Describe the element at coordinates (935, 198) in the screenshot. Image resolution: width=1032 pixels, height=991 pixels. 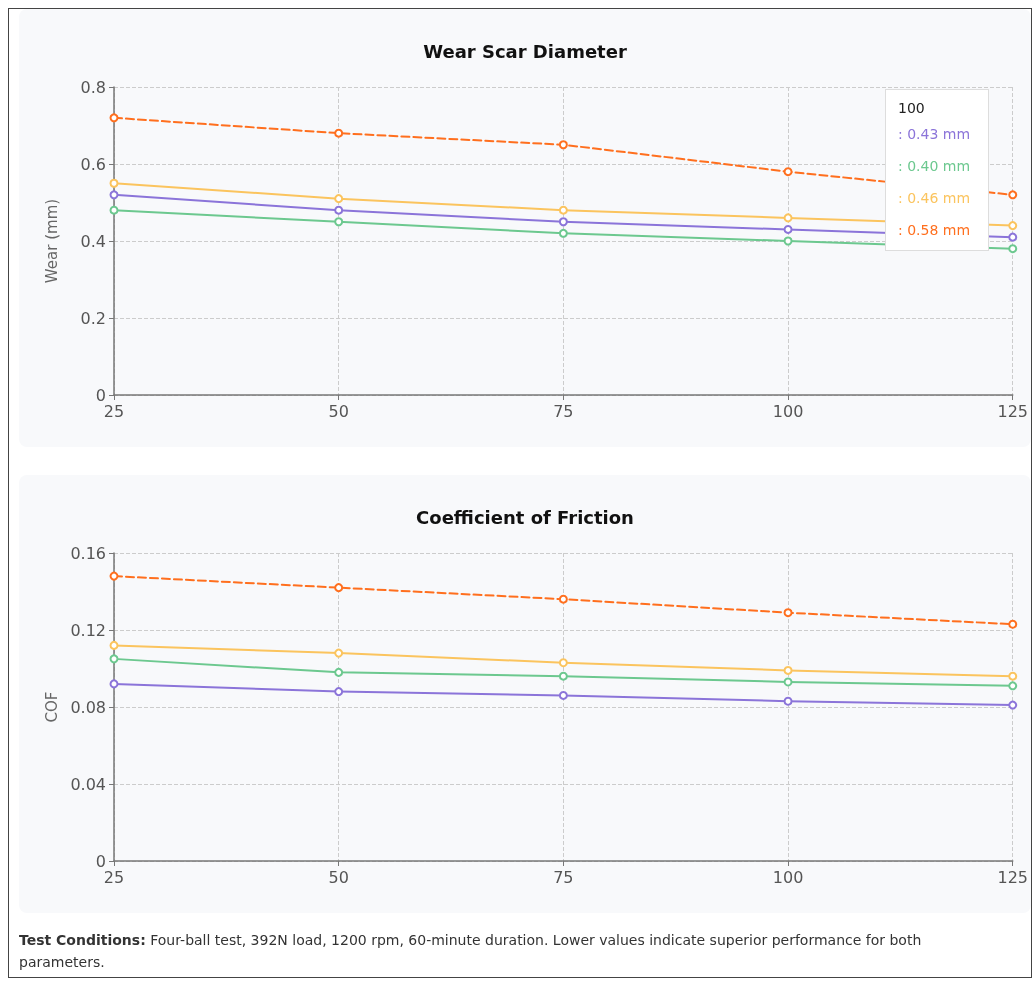
I see `annotation: : 0.46 mm` at that location.